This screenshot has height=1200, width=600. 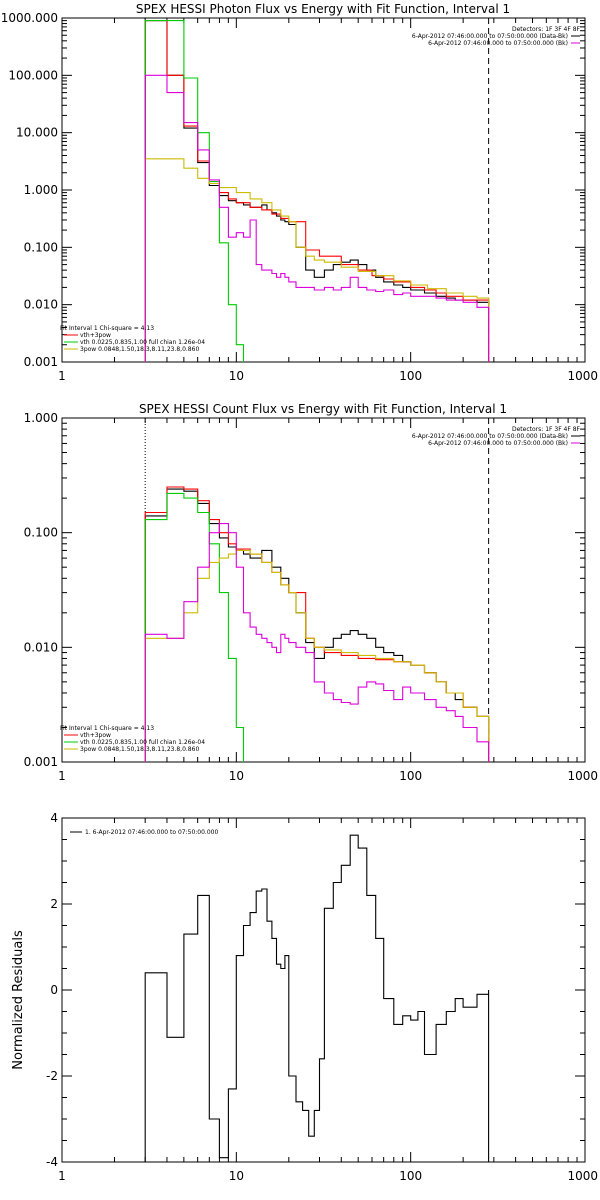 What do you see at coordinates (37, 133) in the screenshot?
I see `y-tick-label: 10.000` at bounding box center [37, 133].